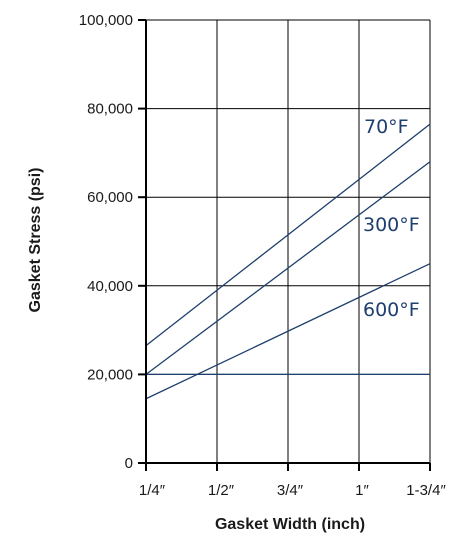  What do you see at coordinates (110, 286) in the screenshot?
I see `y-tick-label: 40,000` at bounding box center [110, 286].